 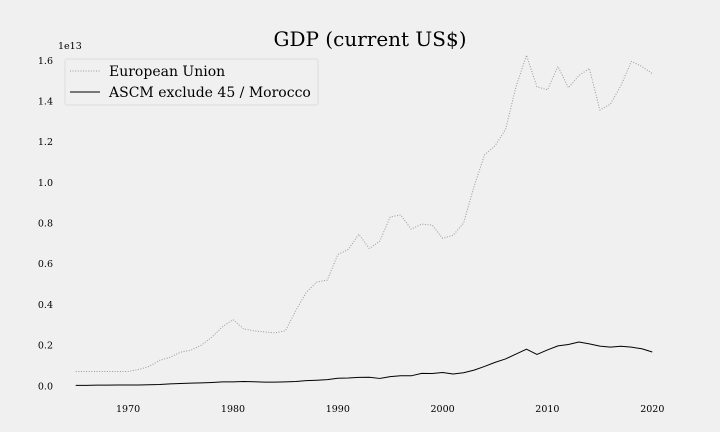 I want to click on legend-label-european-union: European Union, so click(x=167, y=72).